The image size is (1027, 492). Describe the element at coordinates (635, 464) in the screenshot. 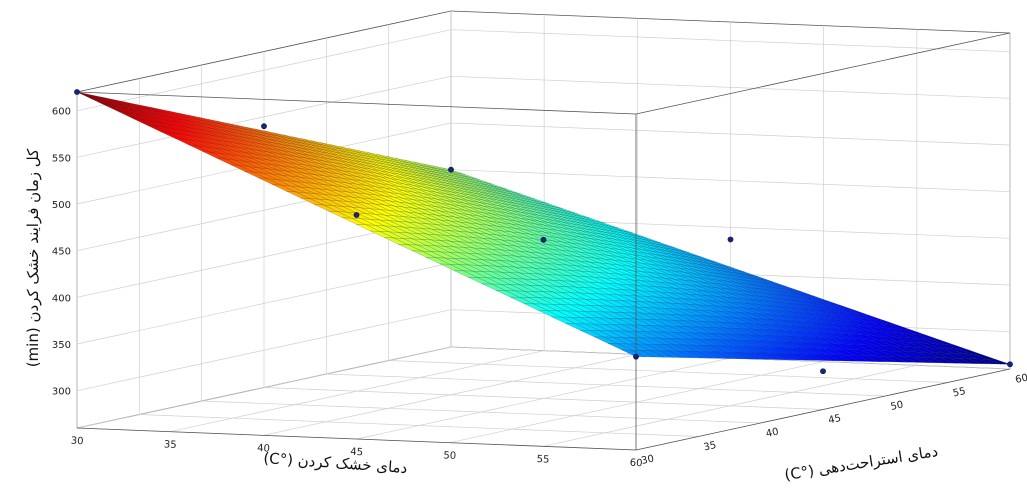

I see `x-tick-label: 60` at that location.